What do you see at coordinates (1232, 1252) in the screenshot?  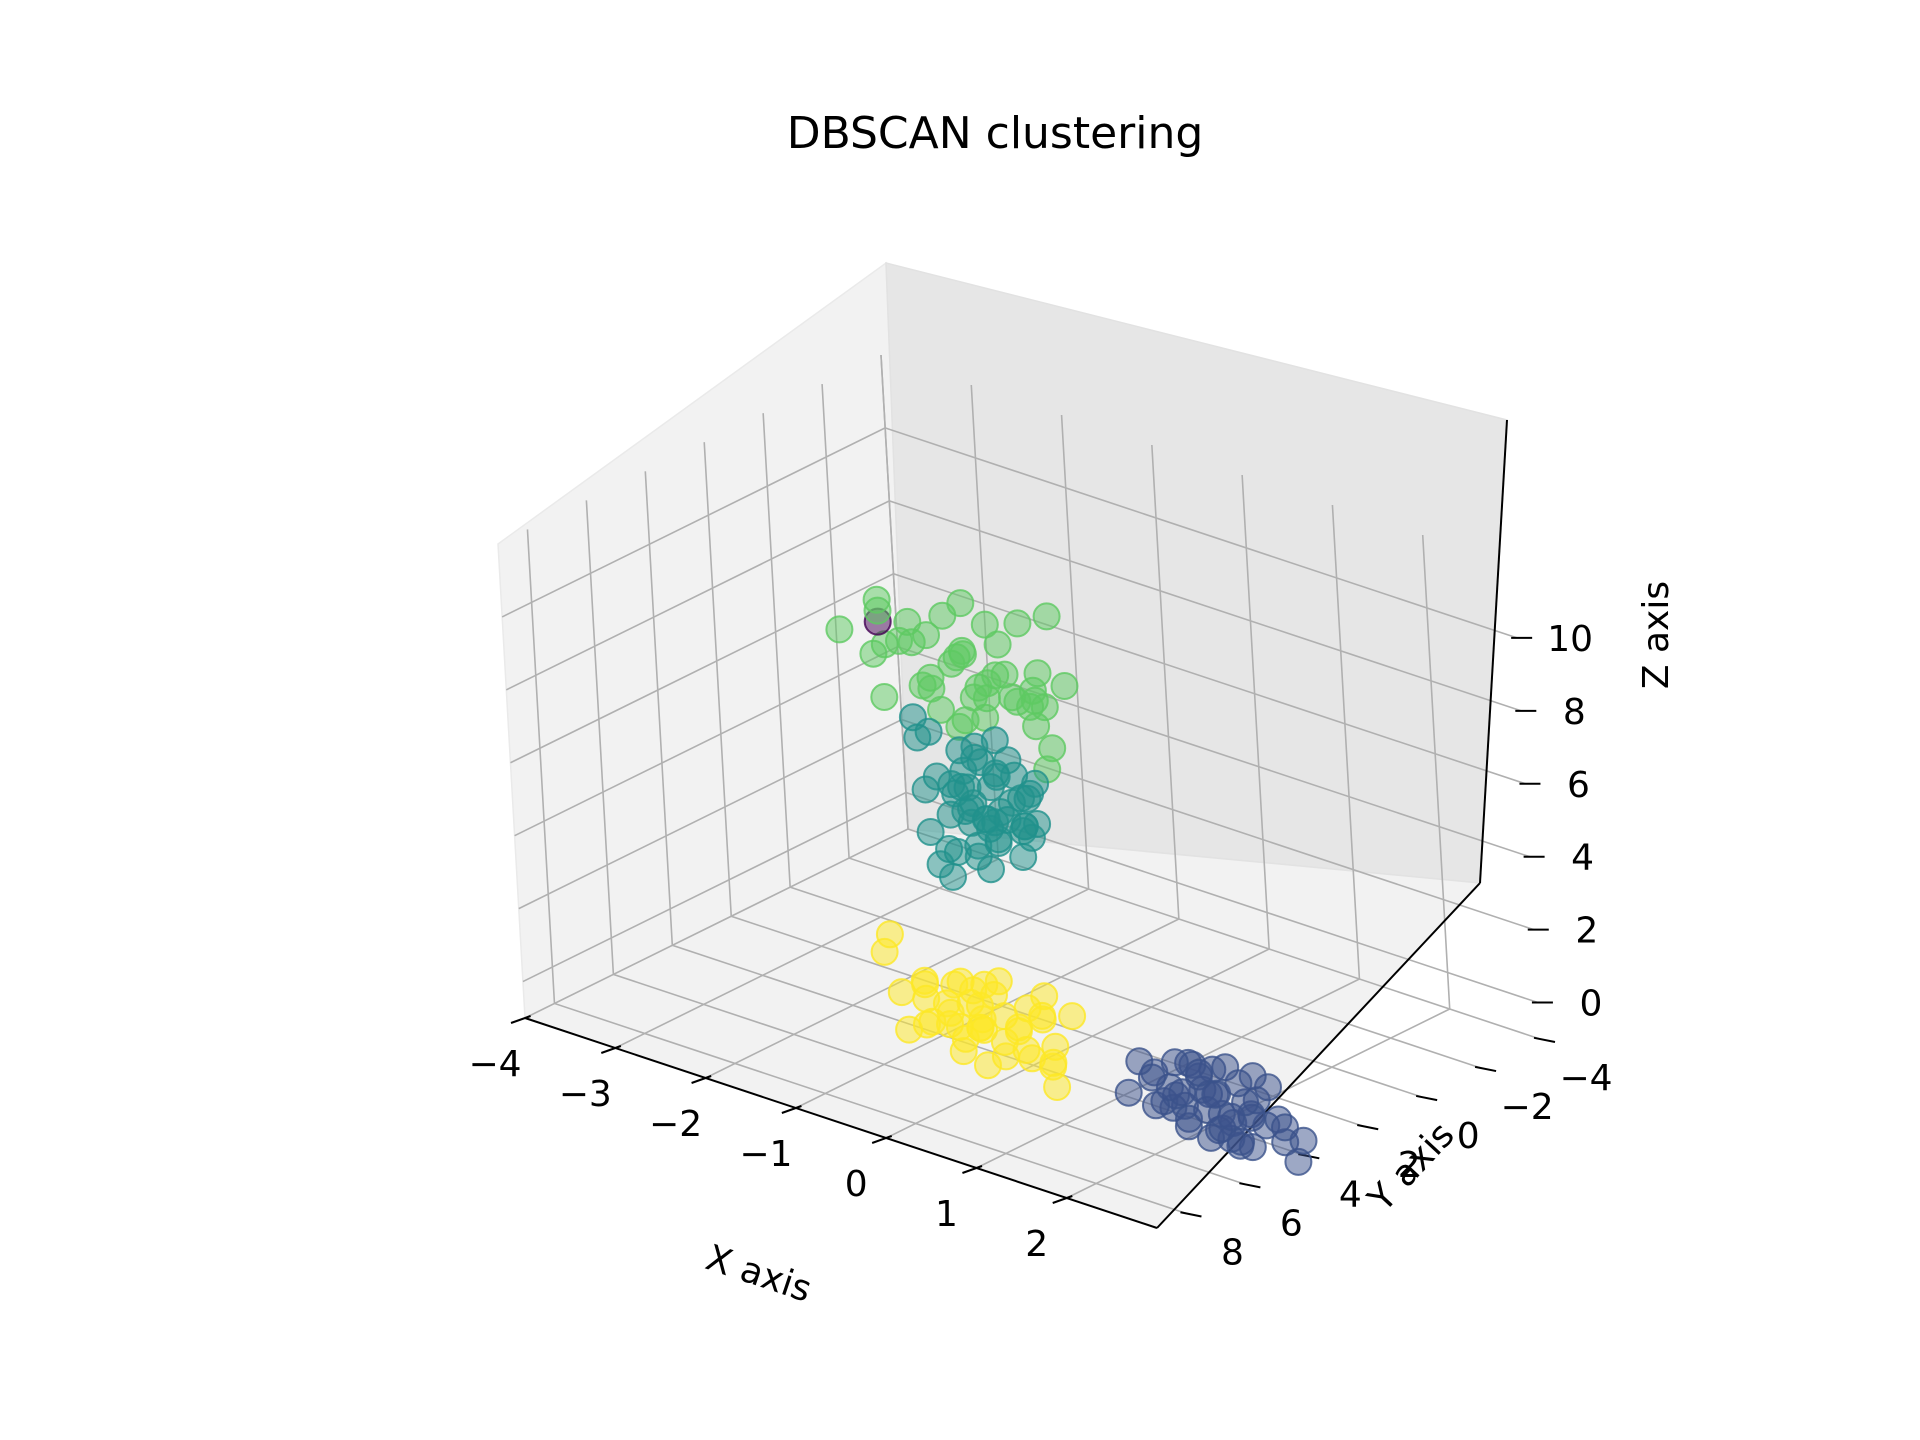 I see `y-tick-label: 8` at bounding box center [1232, 1252].